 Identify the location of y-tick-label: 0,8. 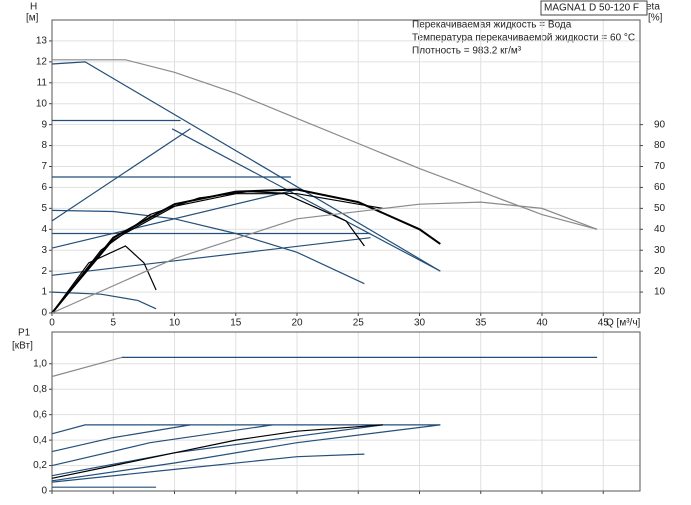
(40, 389).